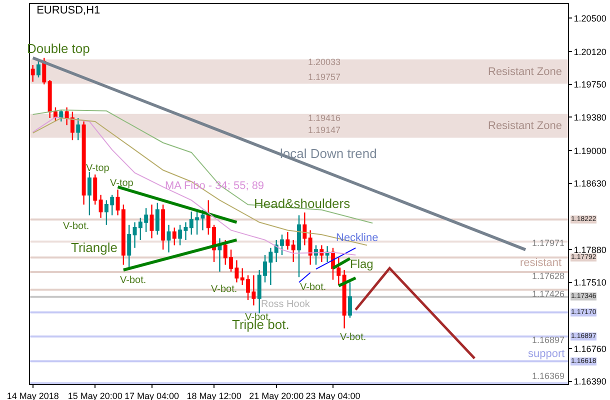 The height and width of the screenshot is (400, 610). What do you see at coordinates (548, 294) in the screenshot?
I see `annotation: 1.17426` at bounding box center [548, 294].